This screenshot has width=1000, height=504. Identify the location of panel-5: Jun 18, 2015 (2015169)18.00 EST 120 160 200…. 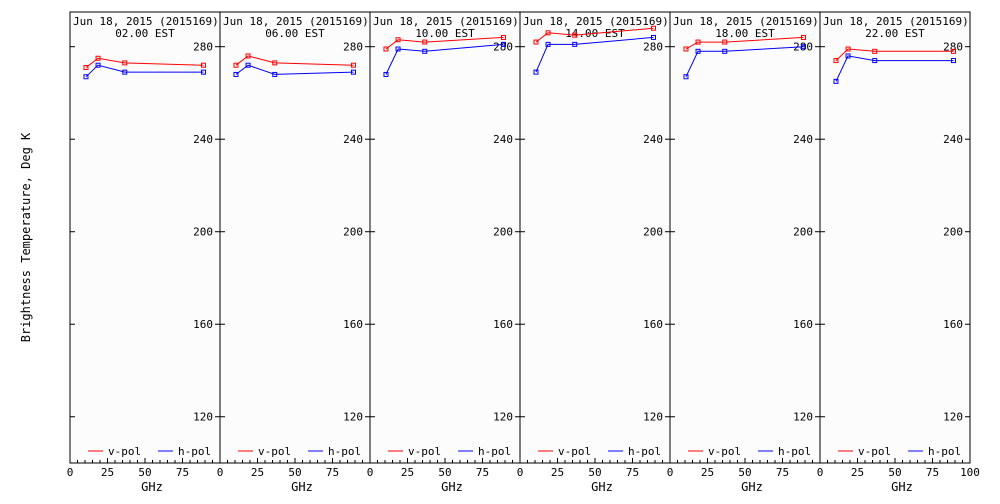
(744, 252).